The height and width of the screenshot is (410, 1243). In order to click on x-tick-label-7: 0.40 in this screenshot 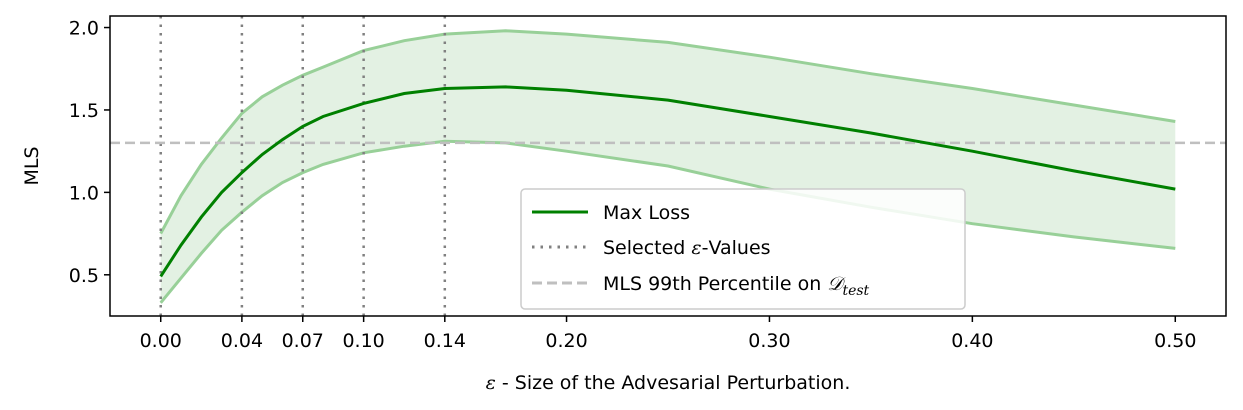, I will do `click(972, 341)`.